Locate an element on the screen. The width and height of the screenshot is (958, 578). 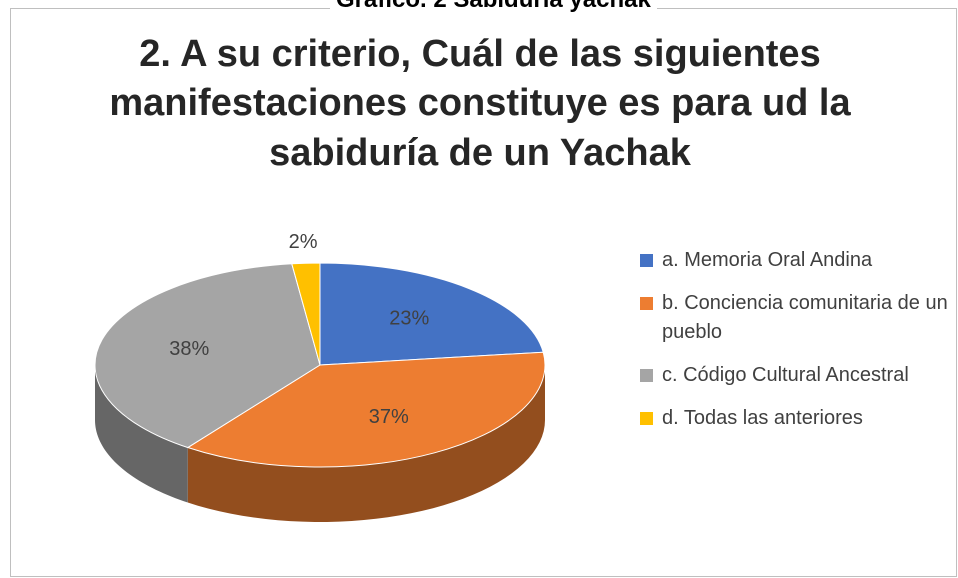
legend-label: a. Memoria Oral Andina is located at coordinates (767, 260).